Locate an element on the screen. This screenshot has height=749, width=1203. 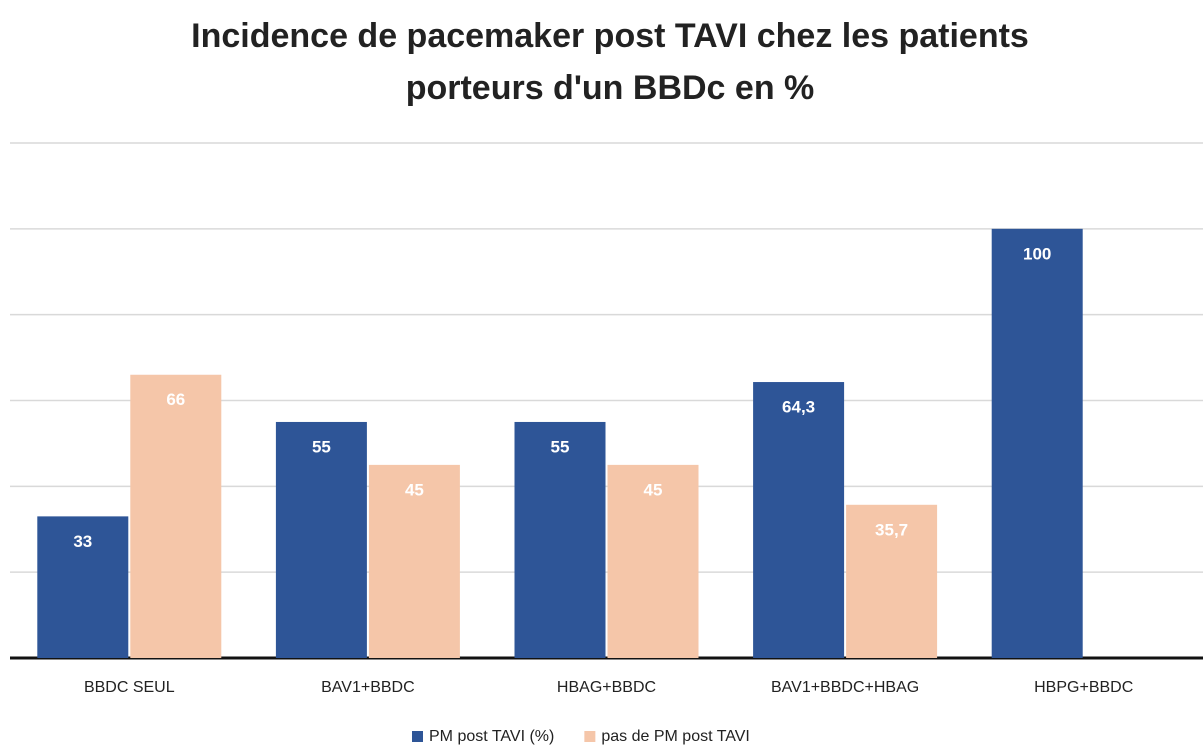
data-label: 66 is located at coordinates (175, 399).